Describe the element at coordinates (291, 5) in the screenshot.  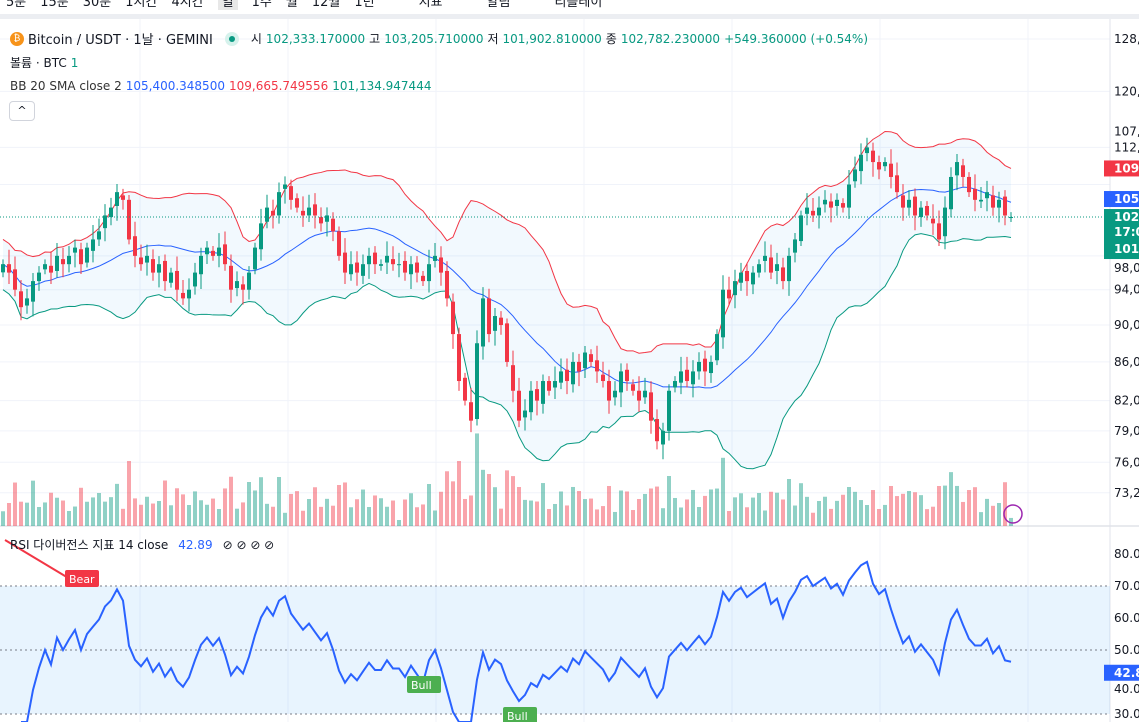
I see `interval-7: 월` at that location.